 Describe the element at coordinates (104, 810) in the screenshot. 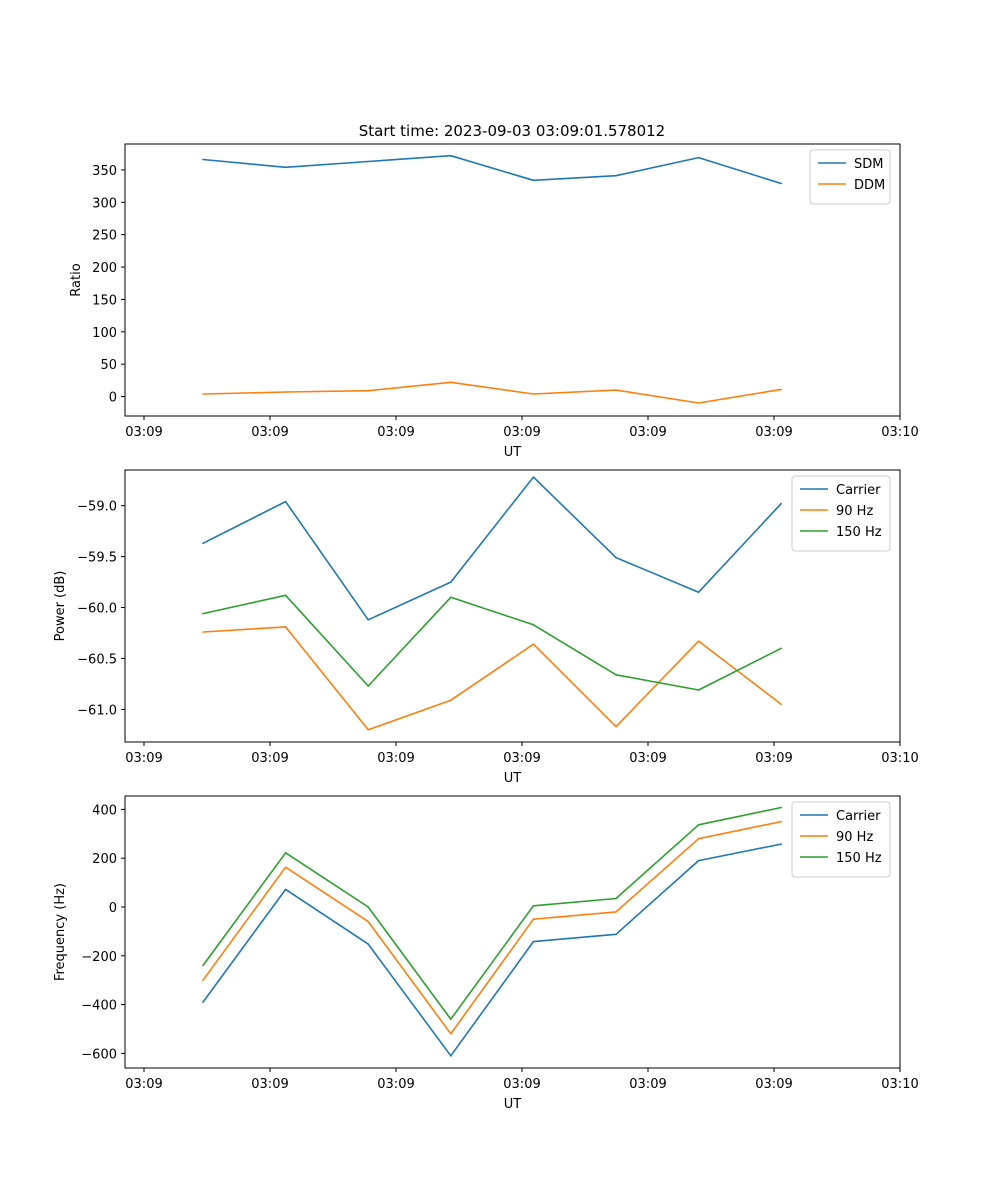

I see `y-tick-label: 400` at that location.